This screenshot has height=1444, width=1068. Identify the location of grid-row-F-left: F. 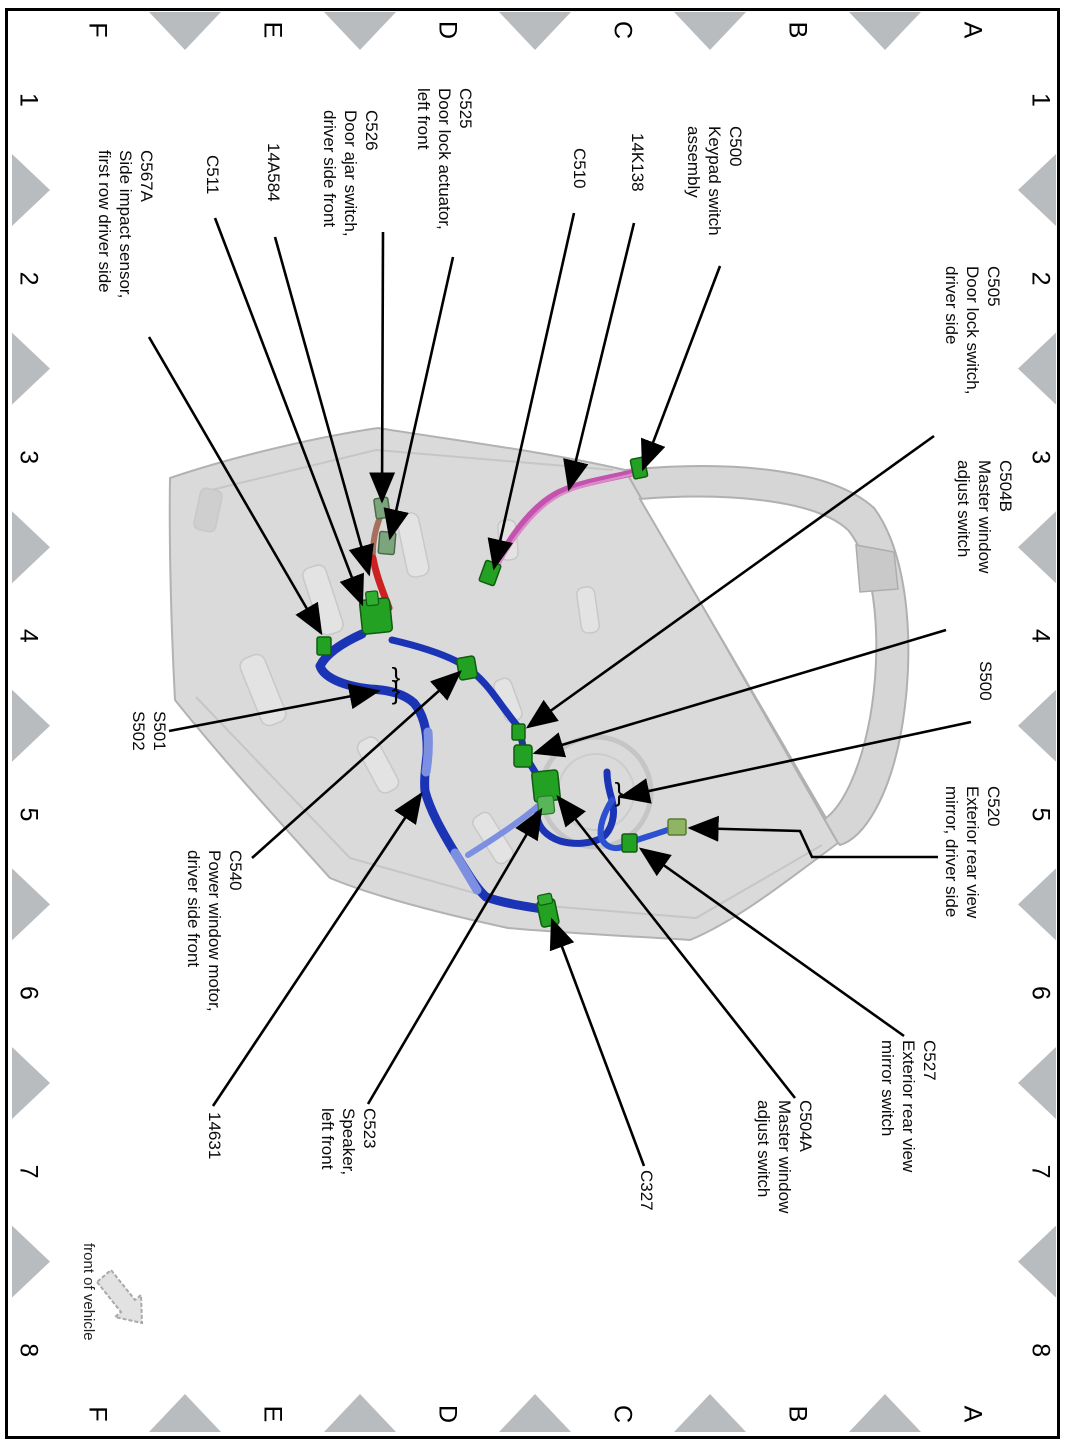
(97, 30).